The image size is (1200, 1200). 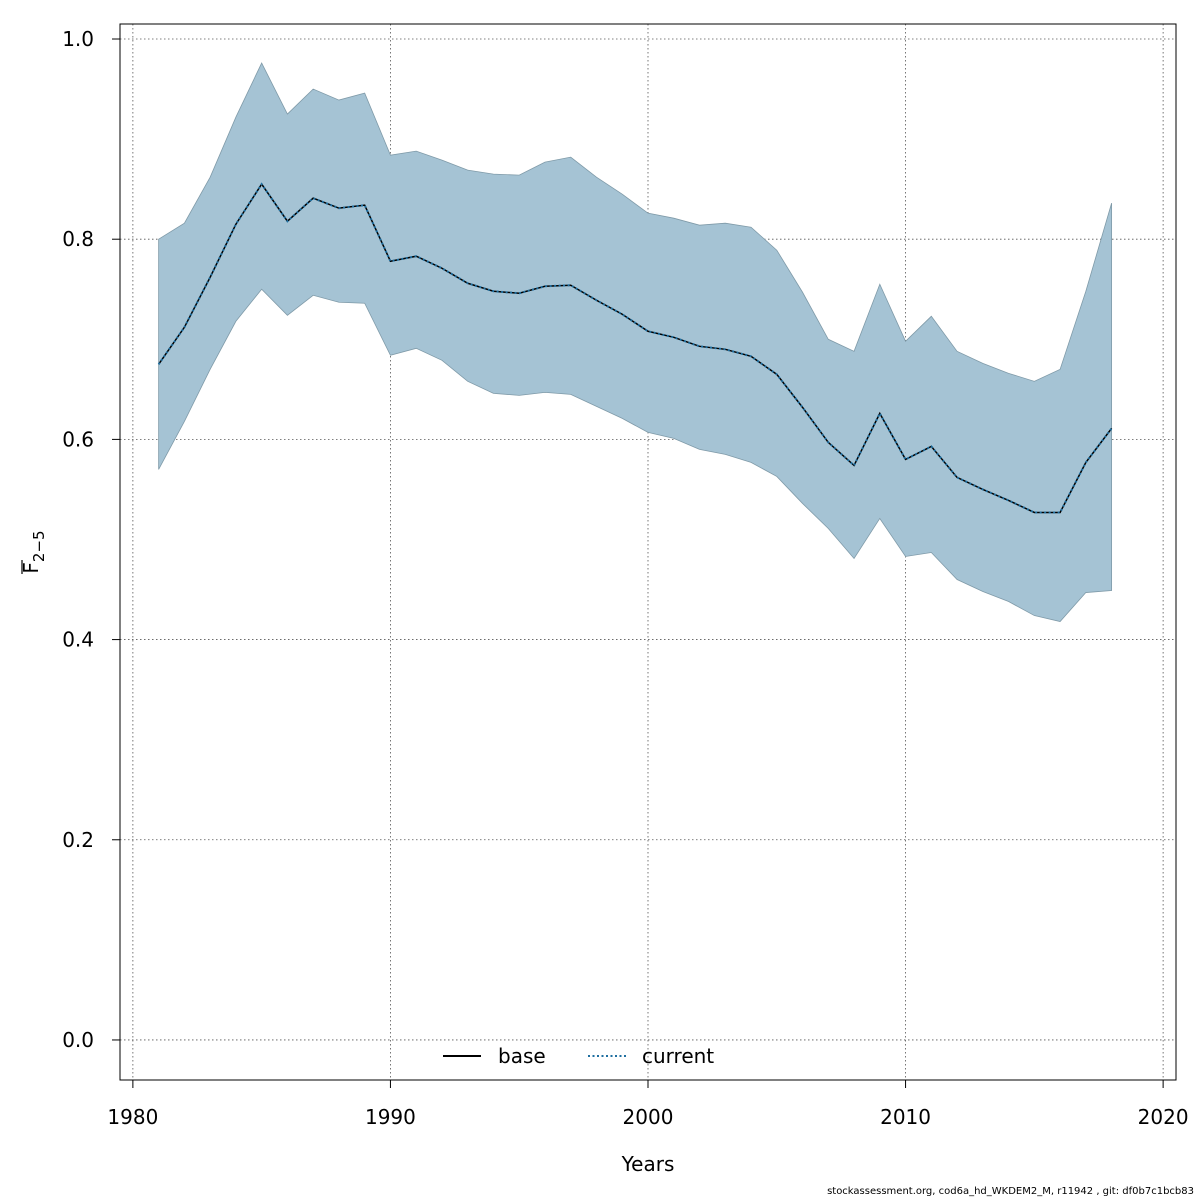 I want to click on x-tick-label: 2020, so click(x=1163, y=1117).